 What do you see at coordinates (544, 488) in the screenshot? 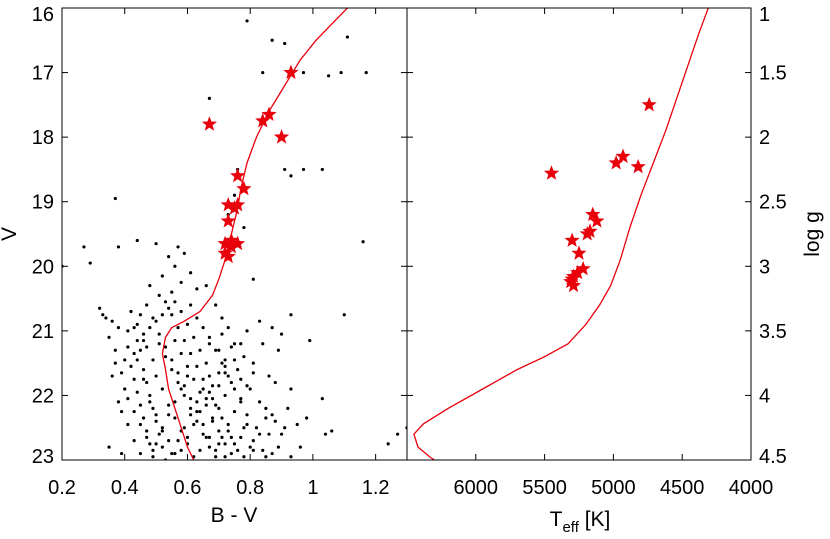
I see `kiel-x-tick-label-1: 5500` at bounding box center [544, 488].